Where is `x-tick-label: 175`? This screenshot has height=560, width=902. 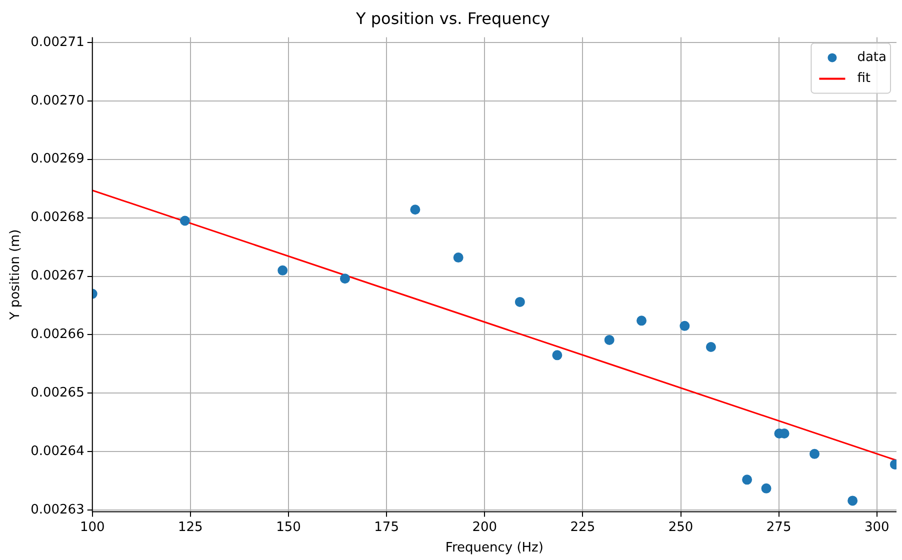
x-tick-label: 175 is located at coordinates (386, 527).